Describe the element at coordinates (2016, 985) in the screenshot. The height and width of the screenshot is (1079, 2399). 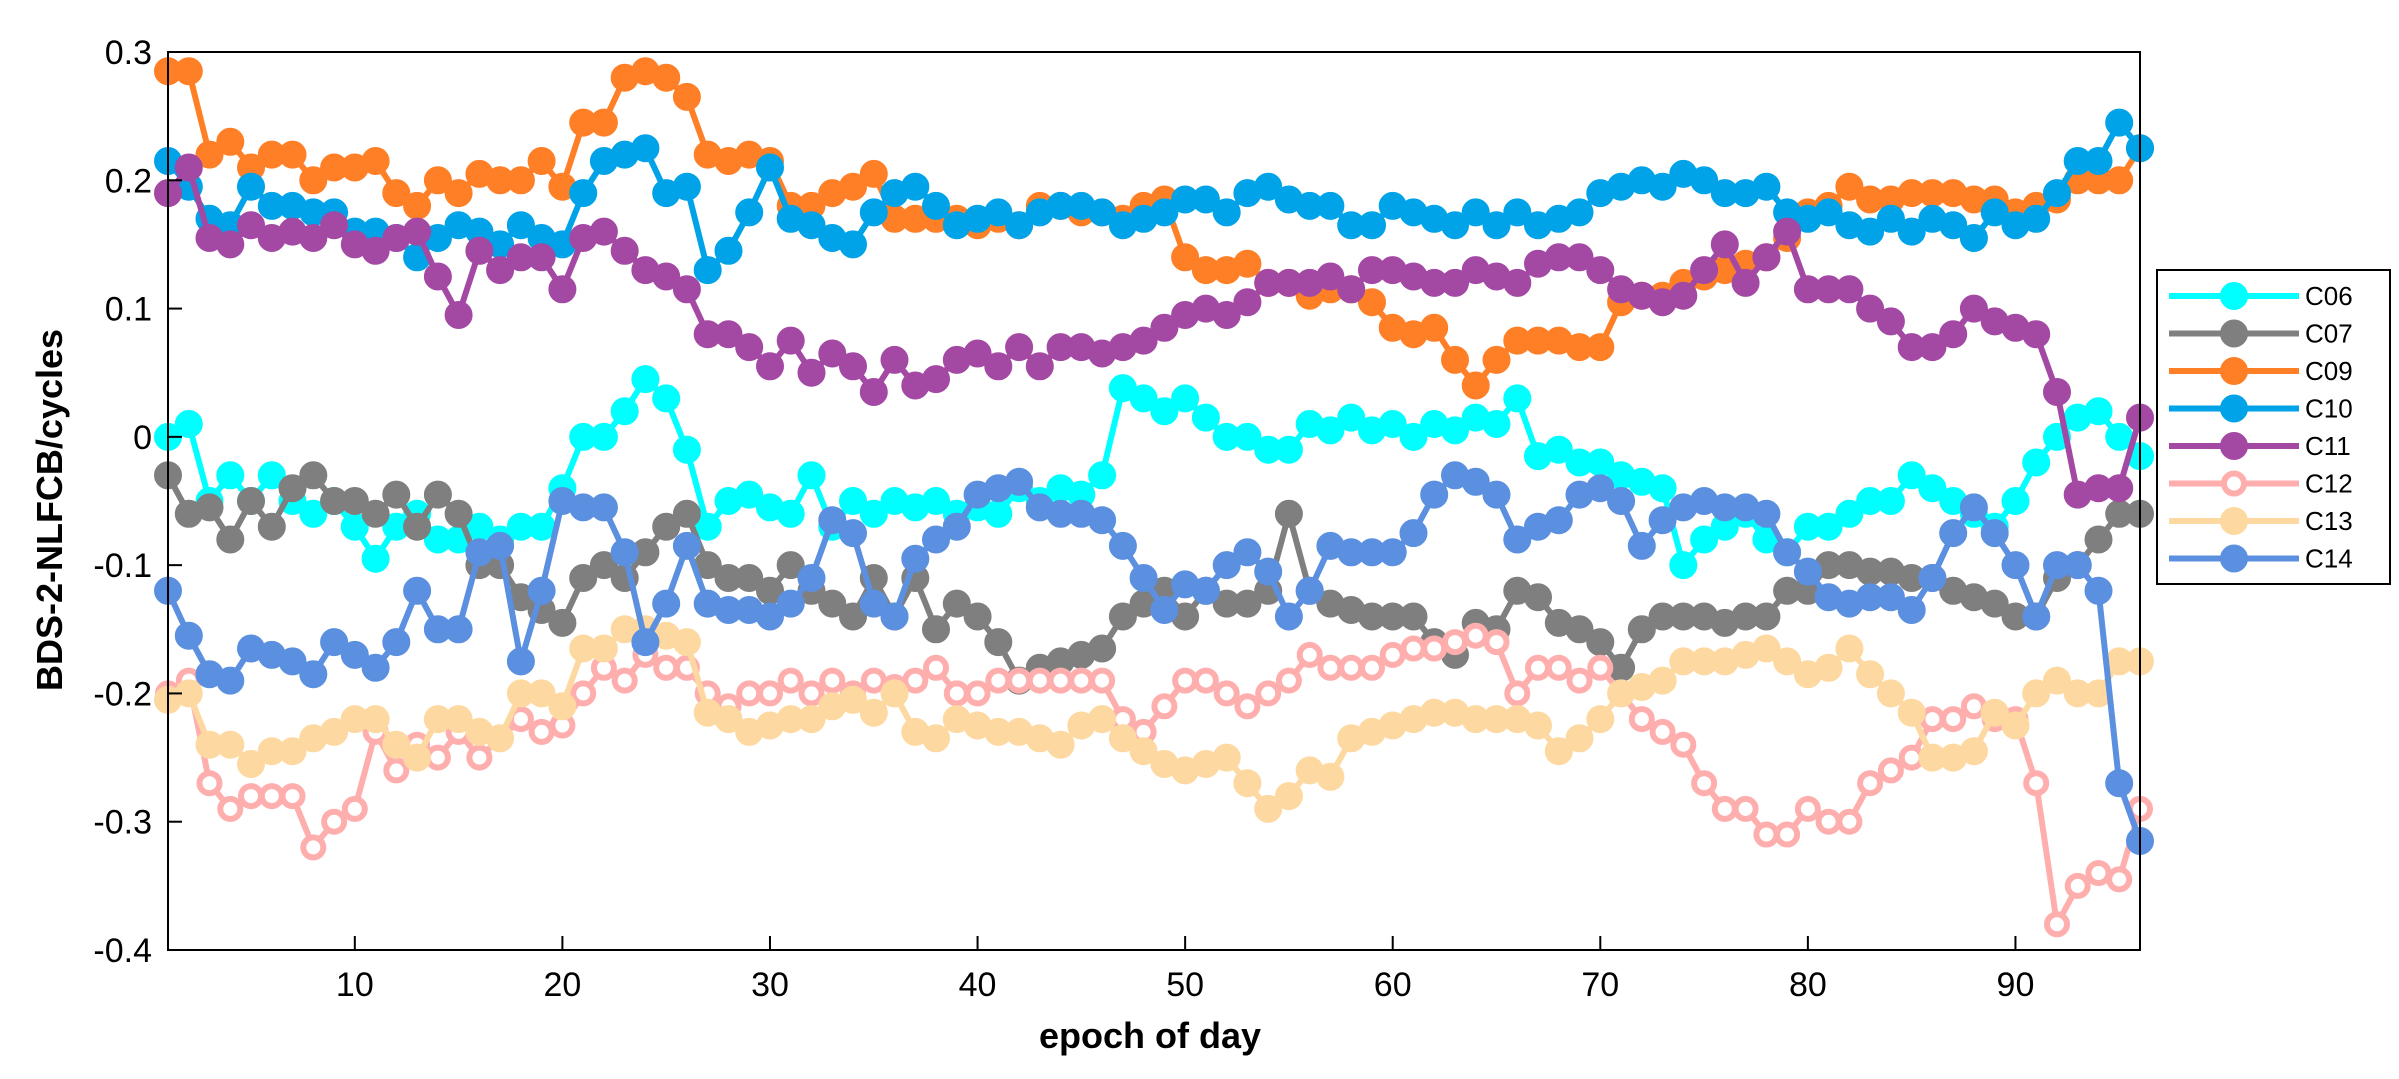
I see `x-tick-label: 90` at that location.